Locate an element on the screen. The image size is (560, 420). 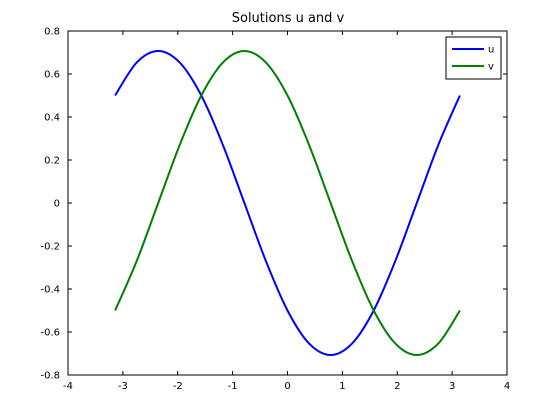
y-tick-label: -0.6 is located at coordinates (50, 333).